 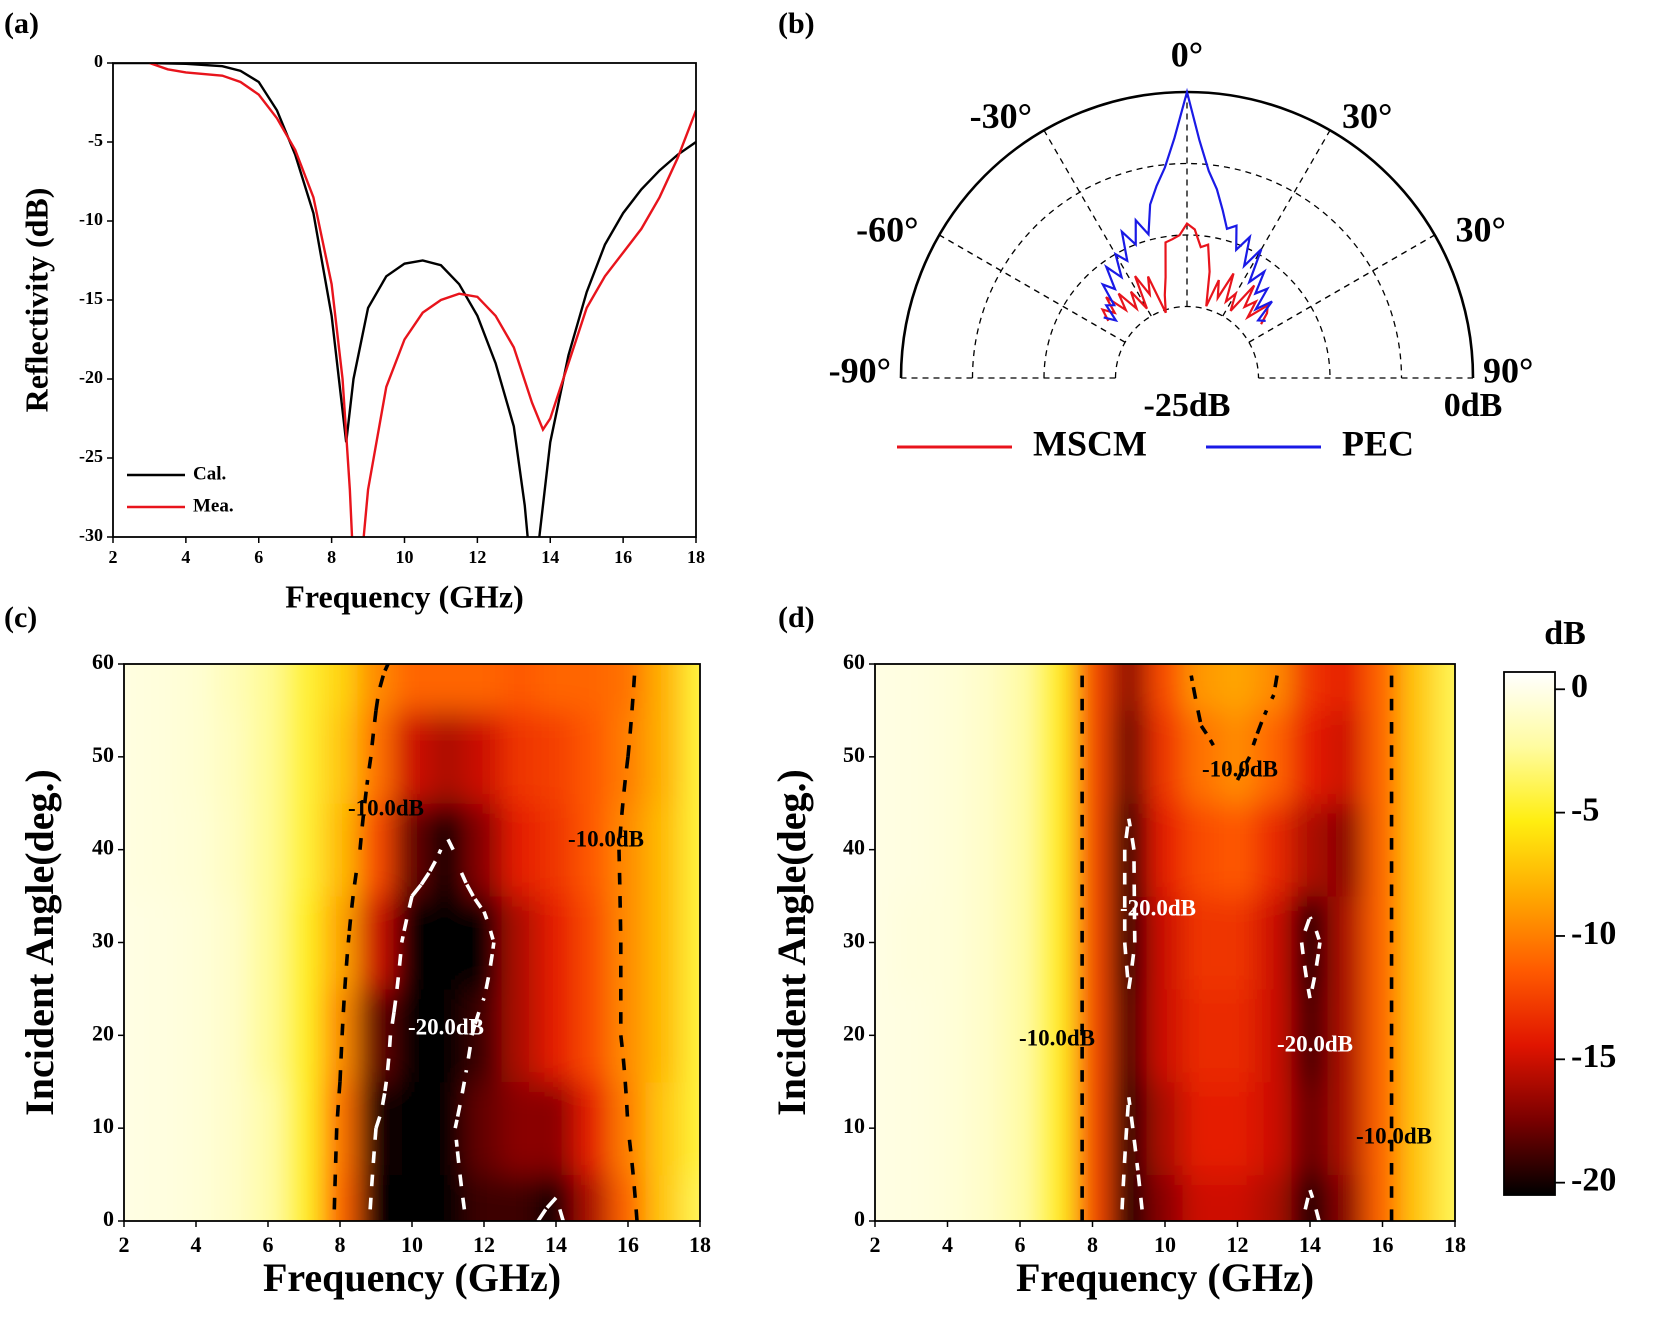 I want to click on colorbar-tick-label: -20, so click(x=1593, y=1179).